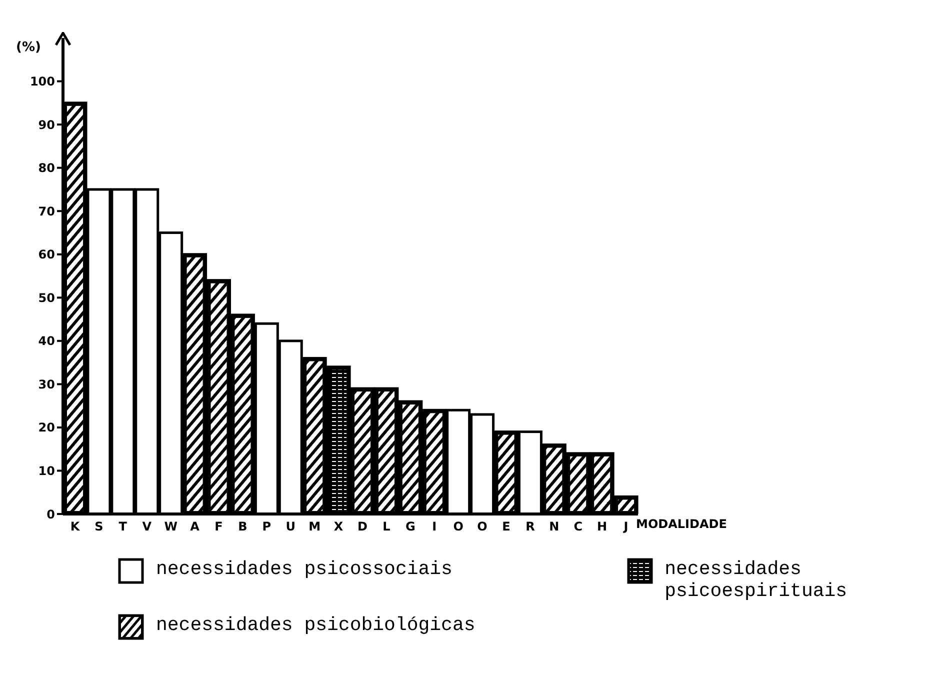 Image resolution: width=944 pixels, height=695 pixels. I want to click on y-tick-label: 20, so click(46, 427).